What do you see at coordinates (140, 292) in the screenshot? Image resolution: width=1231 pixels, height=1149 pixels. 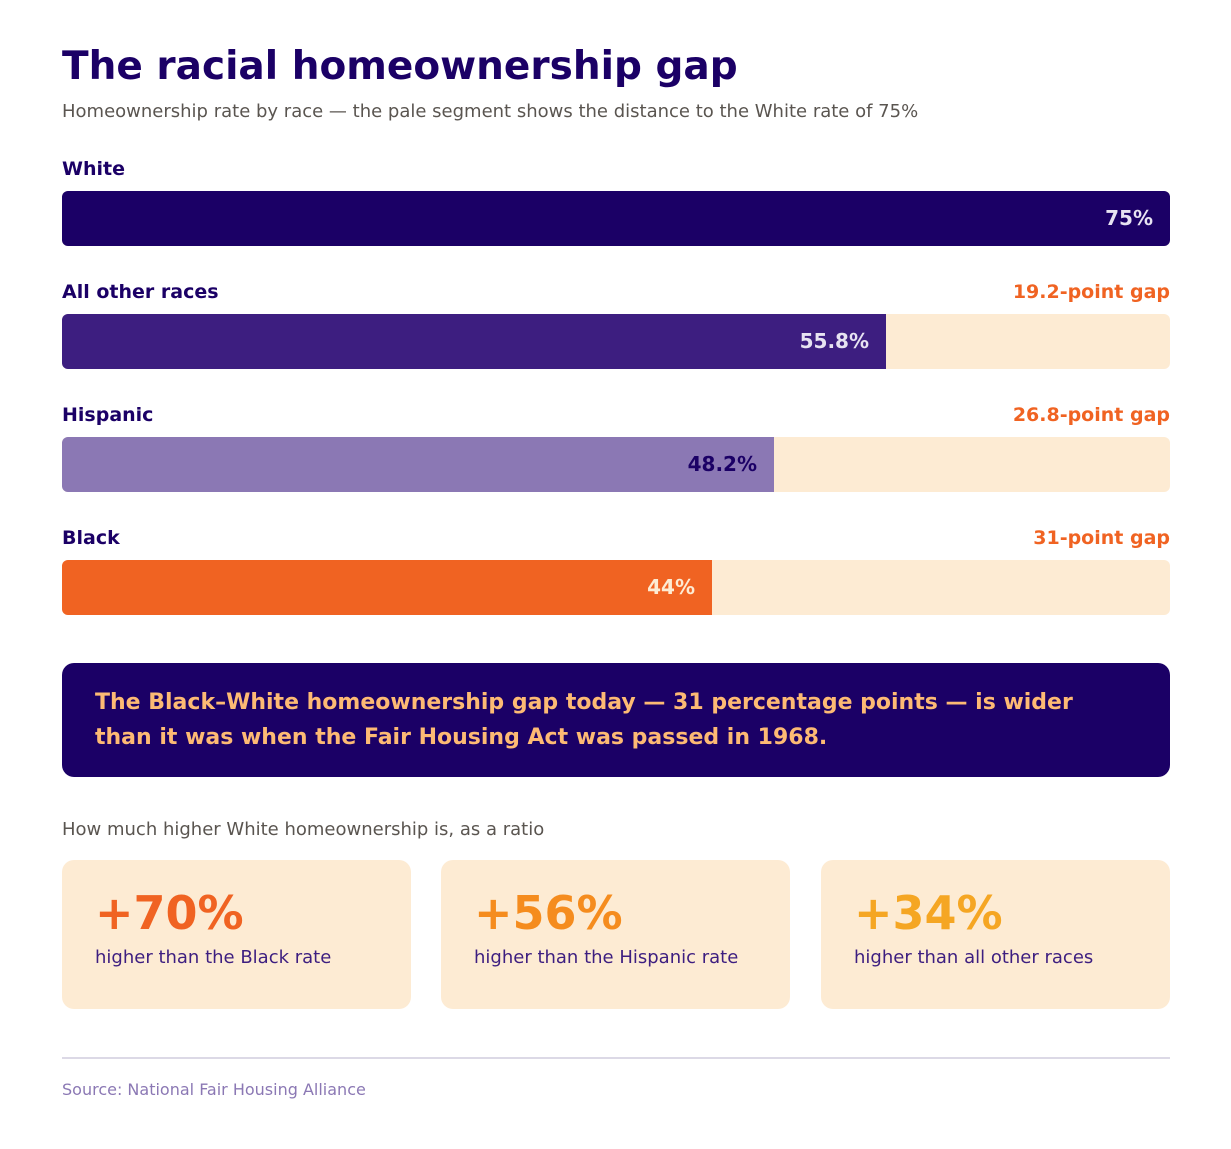 I see `bar-label: All other races` at bounding box center [140, 292].